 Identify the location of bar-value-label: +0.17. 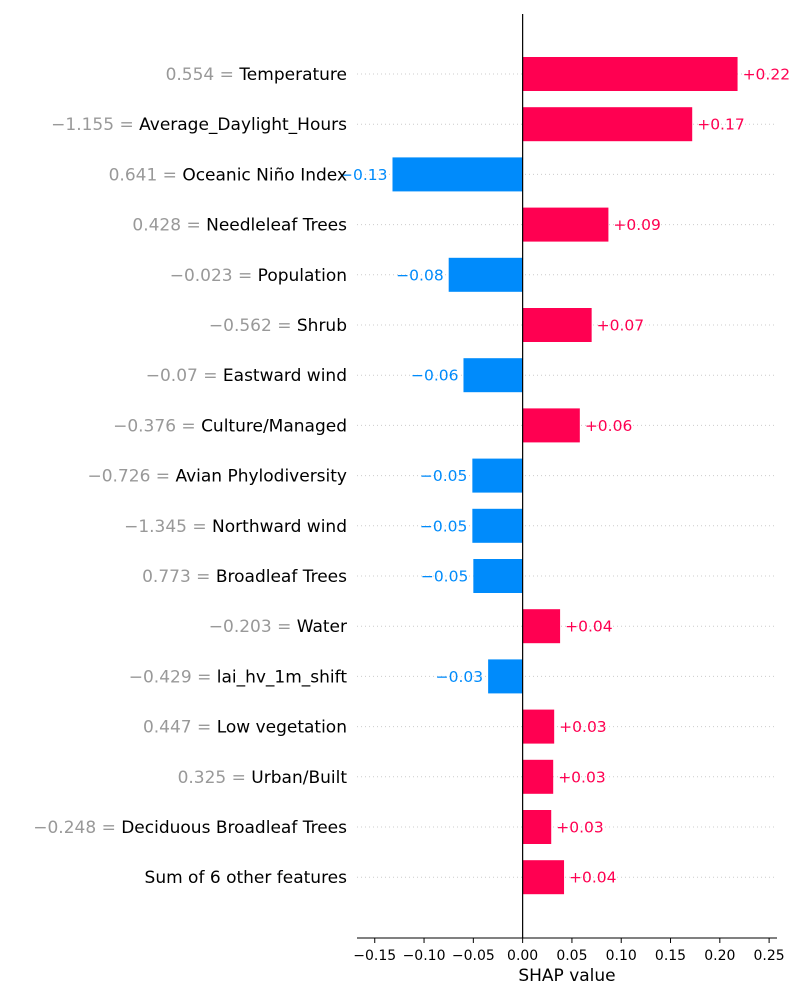
(721, 125).